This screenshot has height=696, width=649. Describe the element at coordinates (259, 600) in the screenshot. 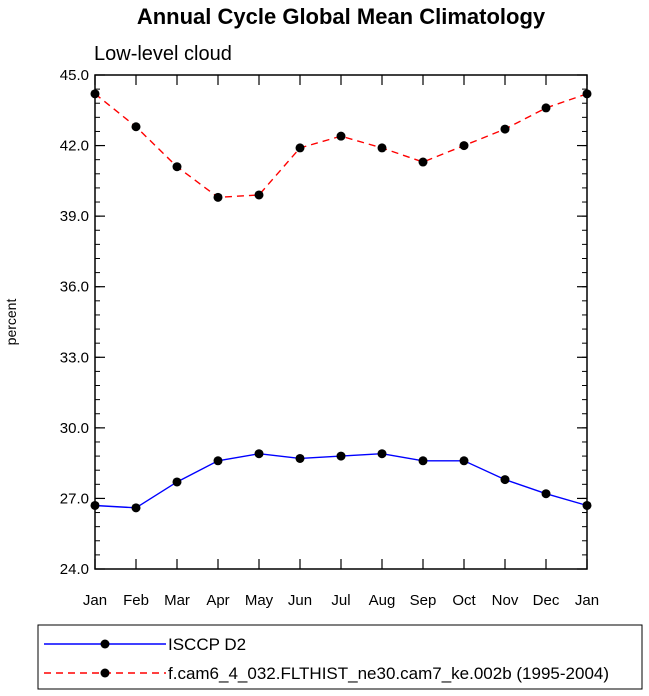

I see `x-tick-label: May` at that location.